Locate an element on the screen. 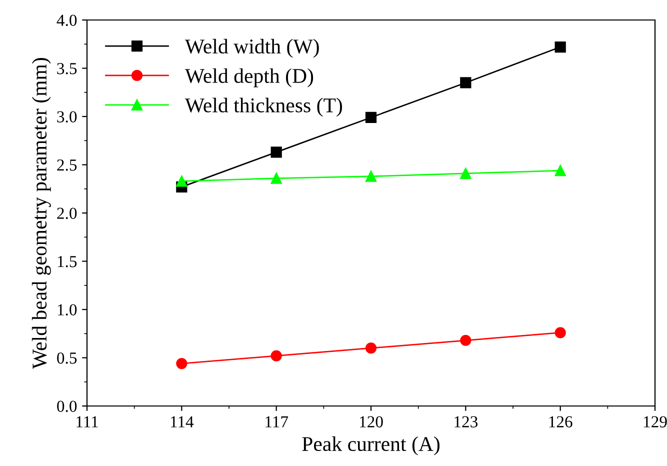  y-tick-label: 4.0 is located at coordinates (66, 20).